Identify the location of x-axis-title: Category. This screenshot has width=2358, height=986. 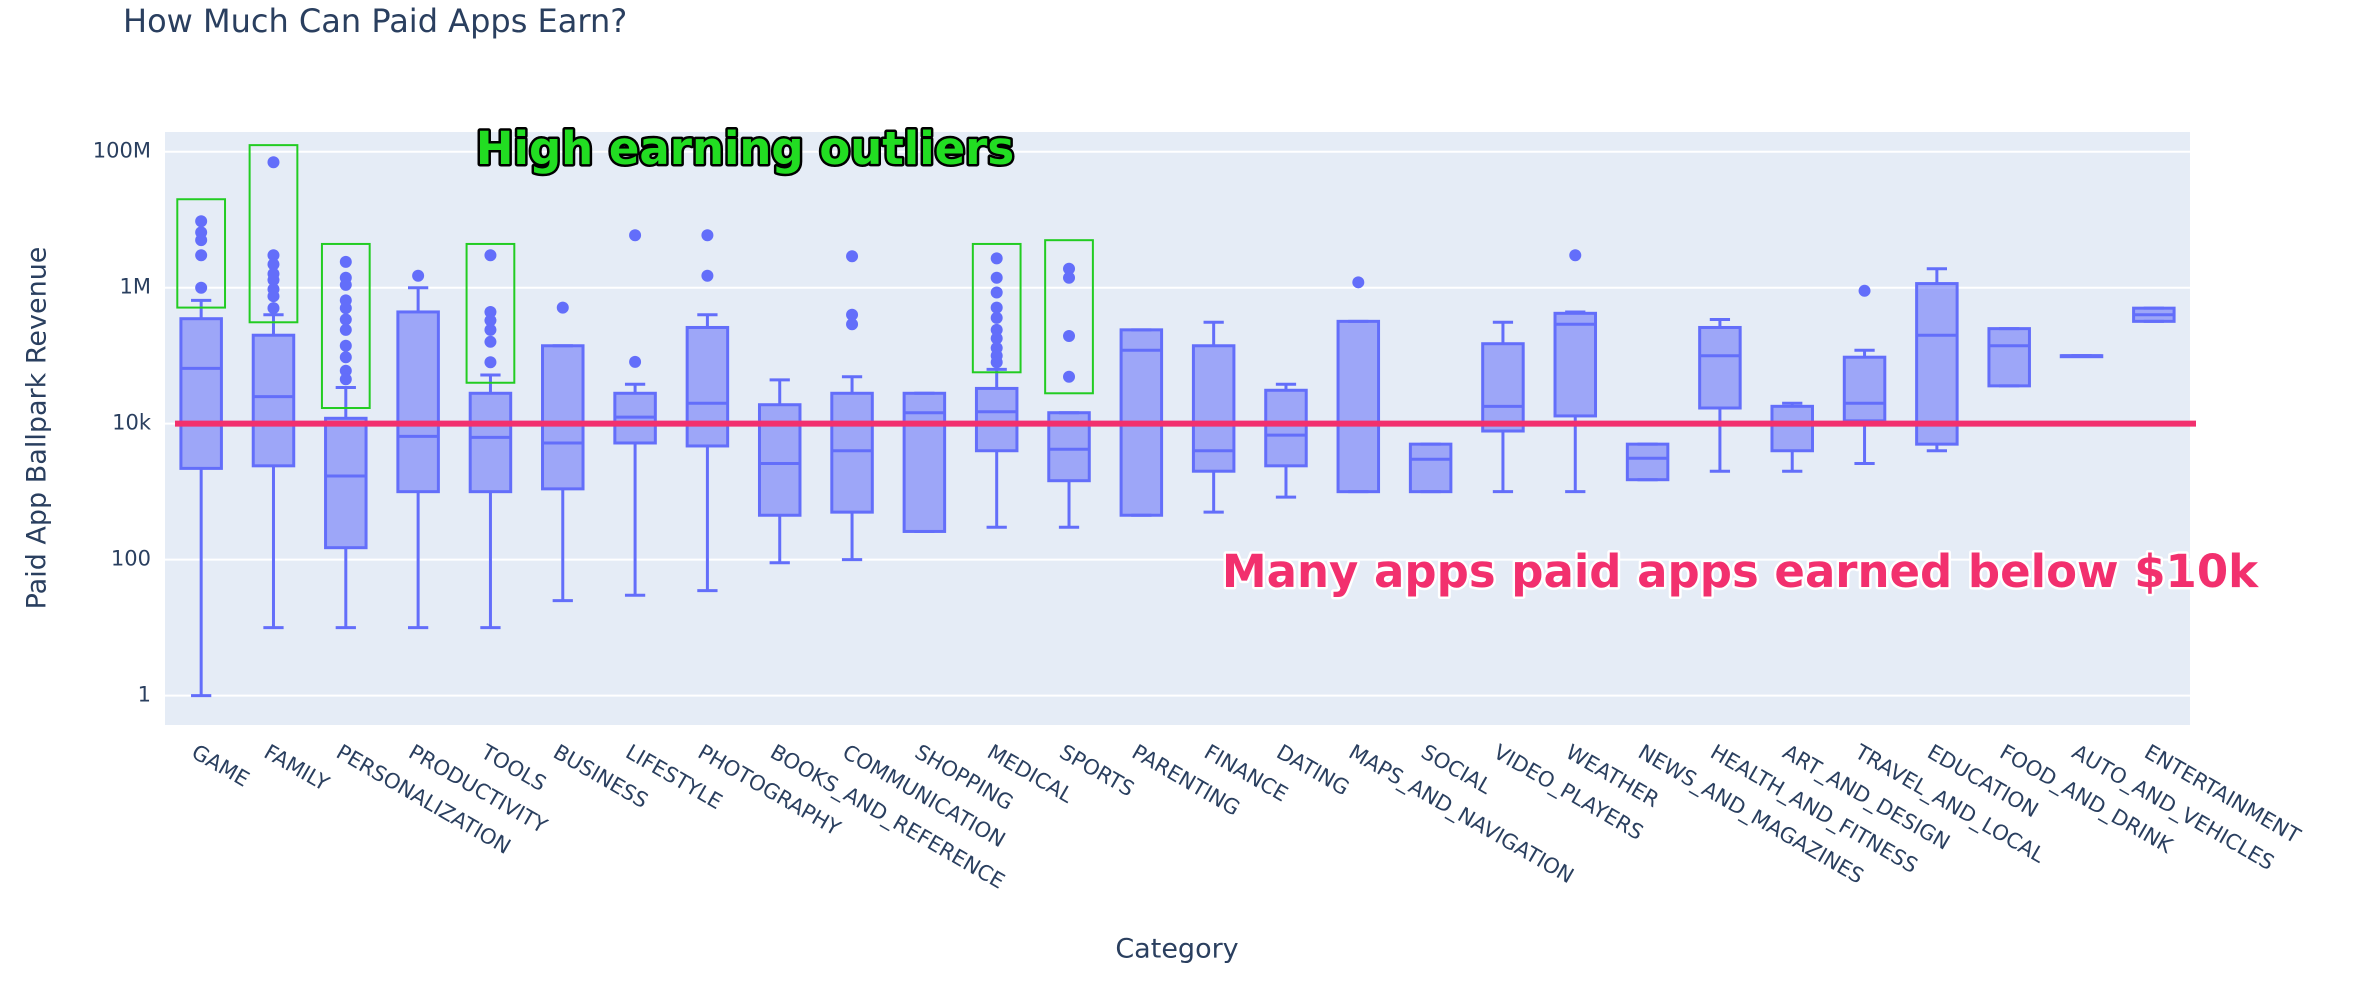
(1176, 949).